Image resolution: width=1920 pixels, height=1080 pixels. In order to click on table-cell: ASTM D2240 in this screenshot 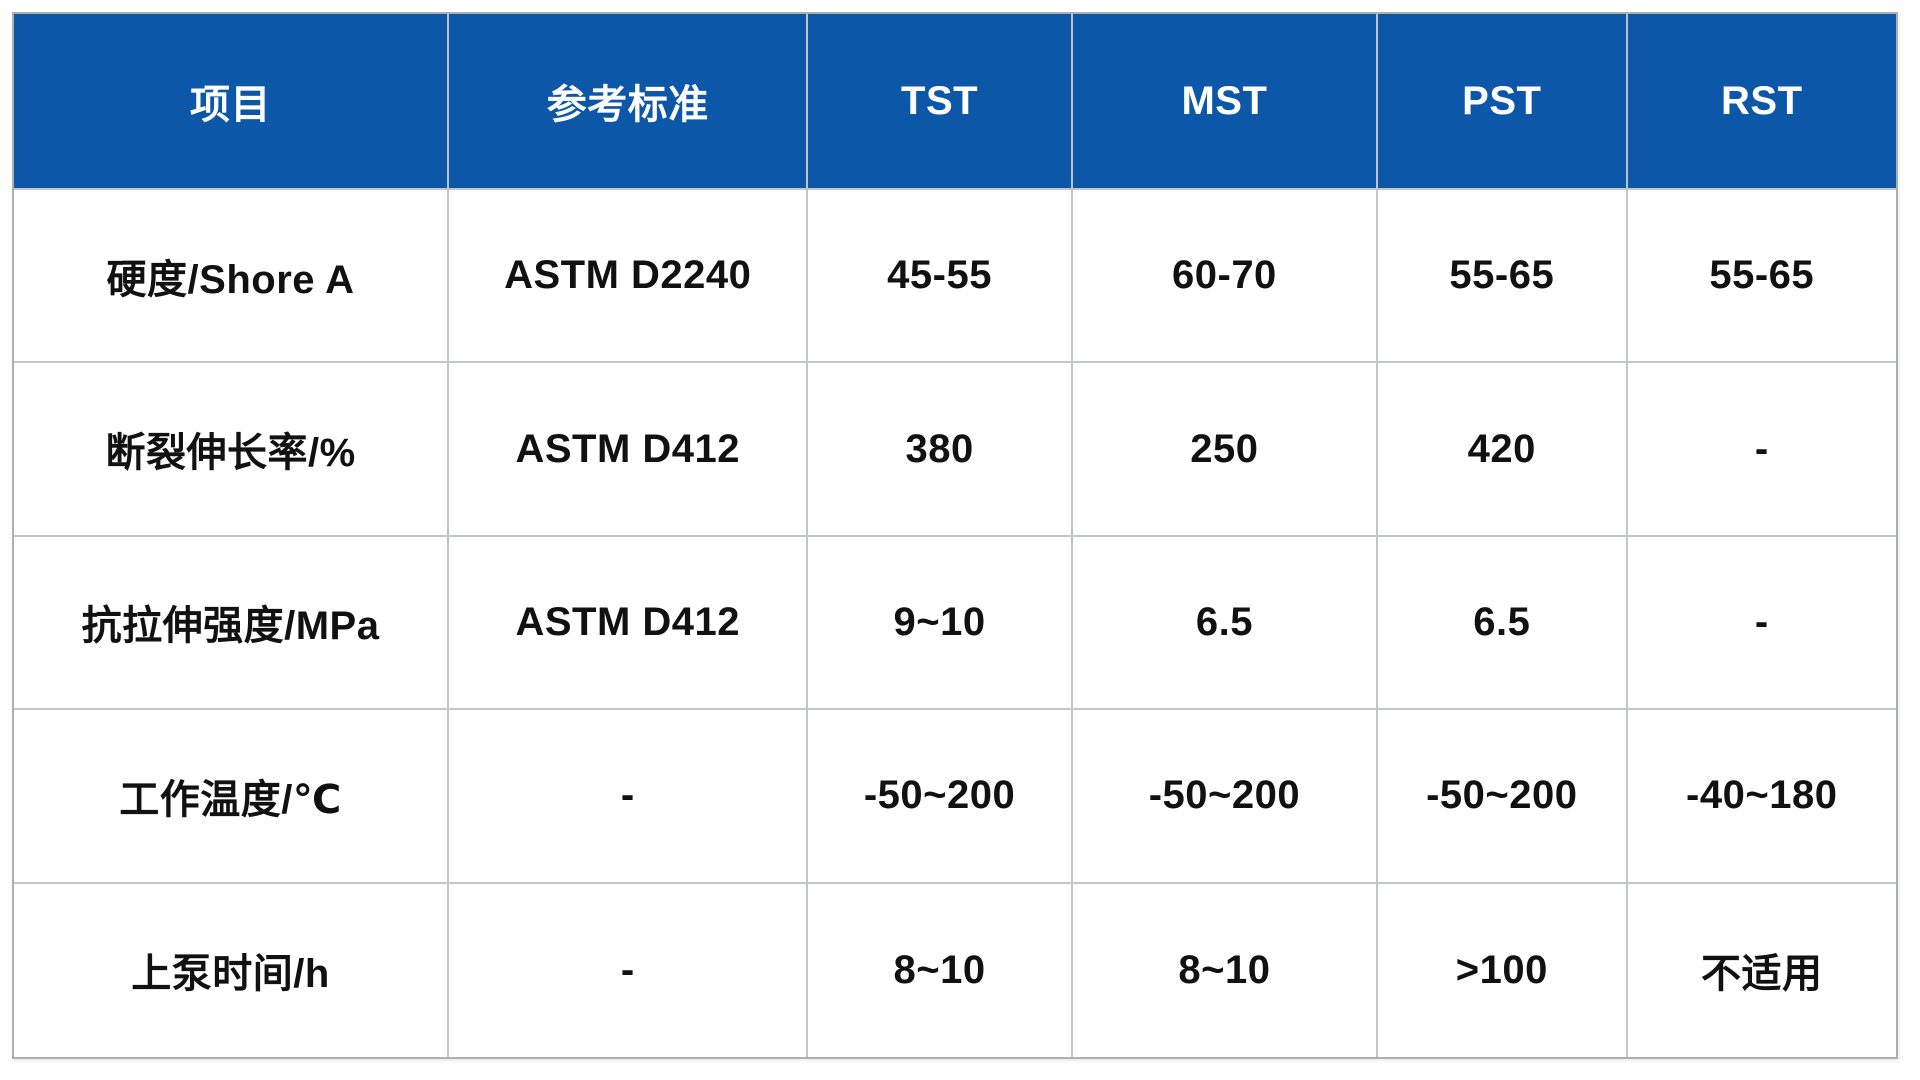, I will do `click(629, 277)`.